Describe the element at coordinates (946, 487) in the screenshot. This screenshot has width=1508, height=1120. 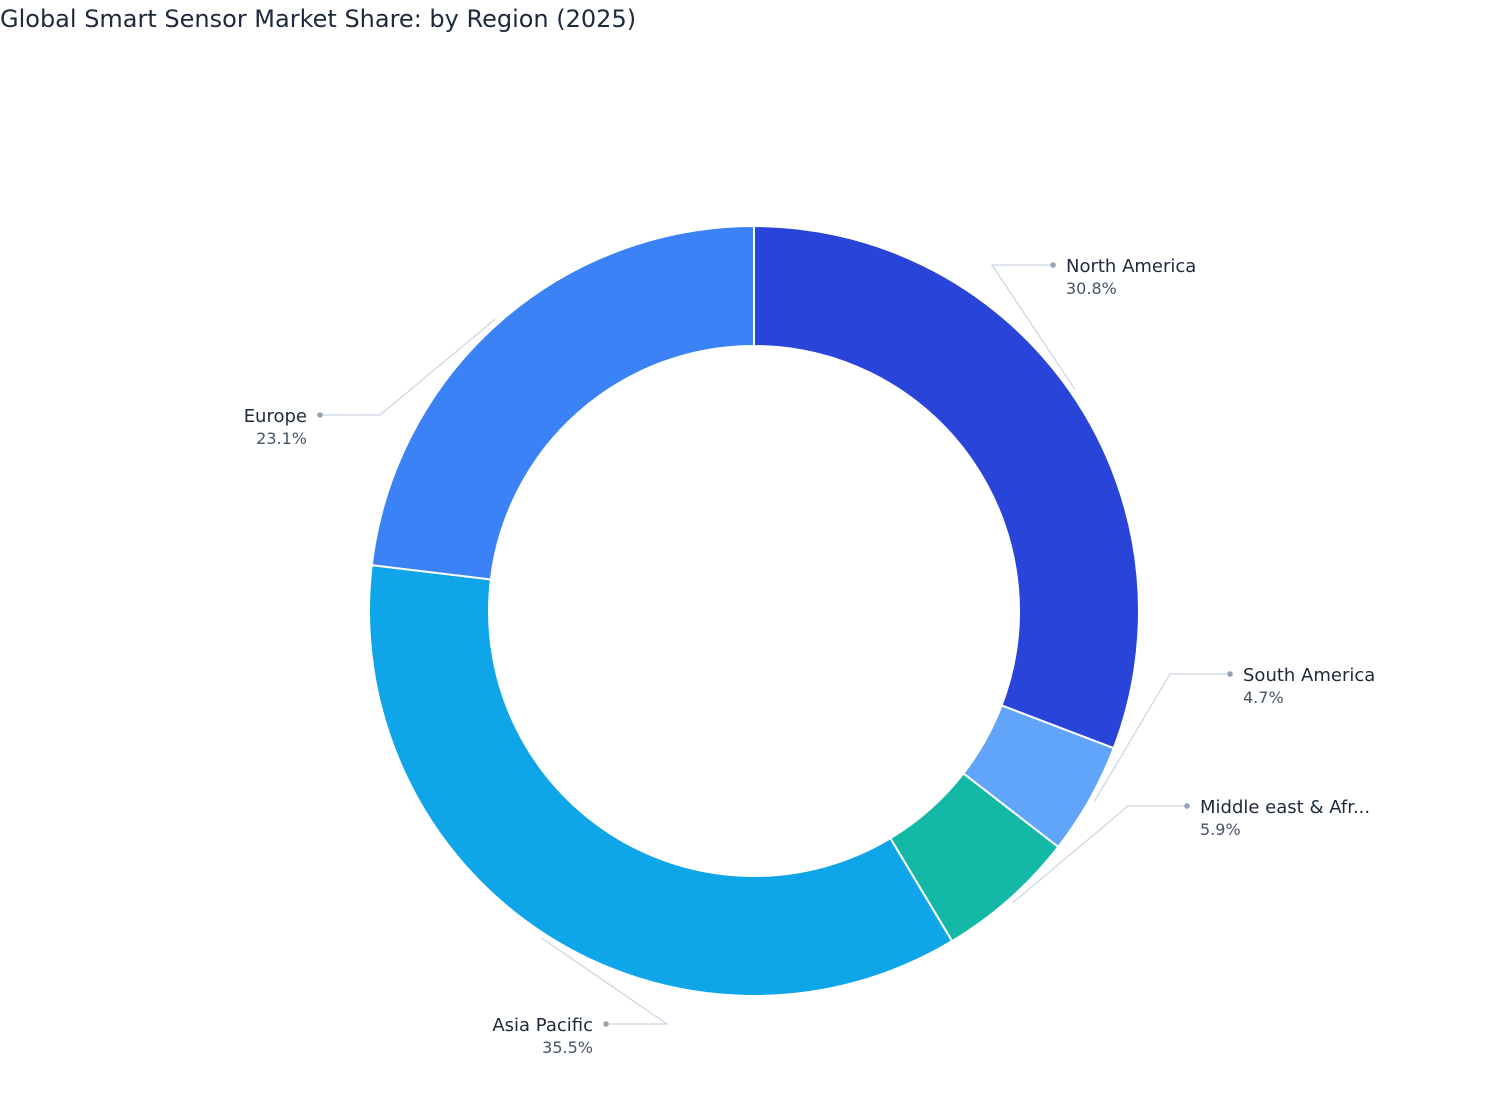
I see `slice-north-america` at that location.